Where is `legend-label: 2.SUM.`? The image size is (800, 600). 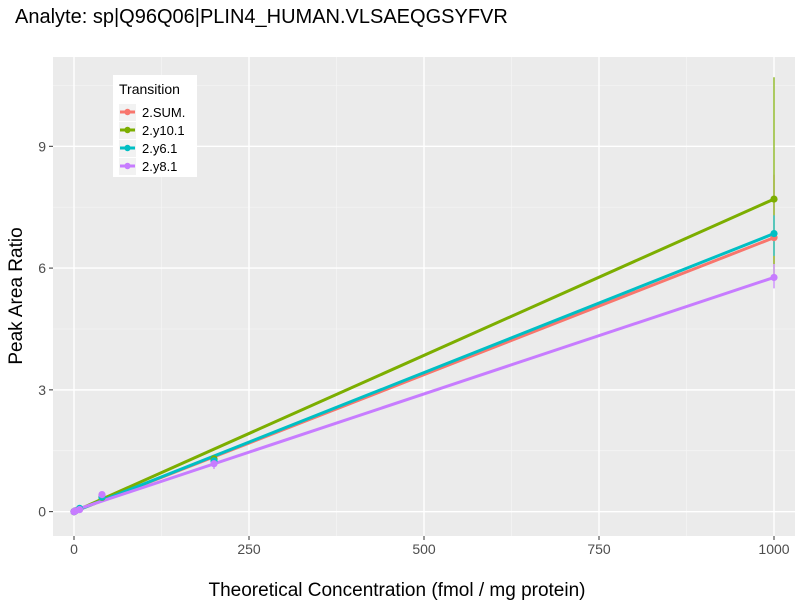 legend-label: 2.SUM. is located at coordinates (163, 112).